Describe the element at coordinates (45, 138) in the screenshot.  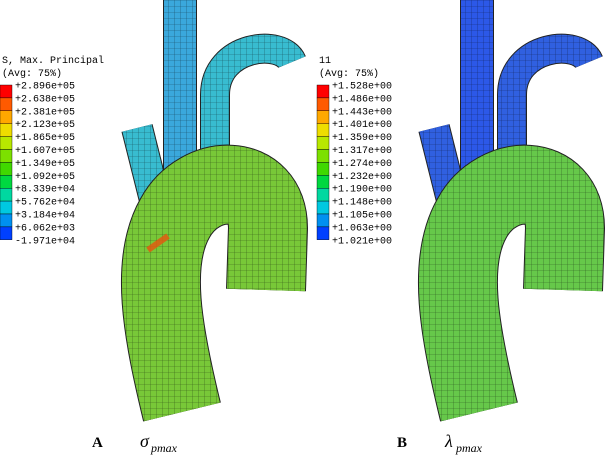
I see `legend-label: +1.865e+05` at that location.